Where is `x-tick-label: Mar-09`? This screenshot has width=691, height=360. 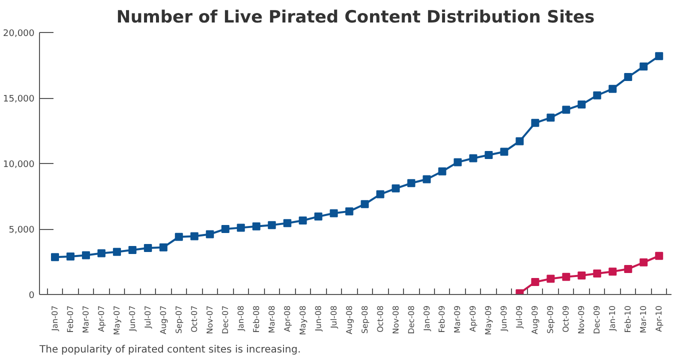
x-tick-label: Mar-09 is located at coordinates (457, 319).